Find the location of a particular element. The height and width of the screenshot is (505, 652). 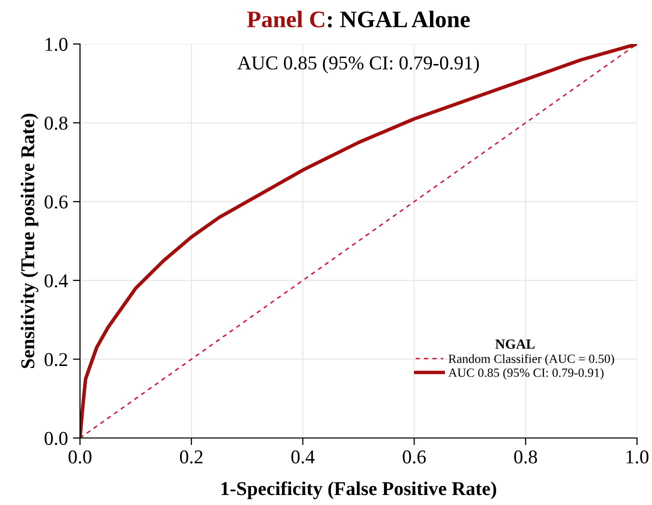

x-tick-label: 0.0 is located at coordinates (80, 457).